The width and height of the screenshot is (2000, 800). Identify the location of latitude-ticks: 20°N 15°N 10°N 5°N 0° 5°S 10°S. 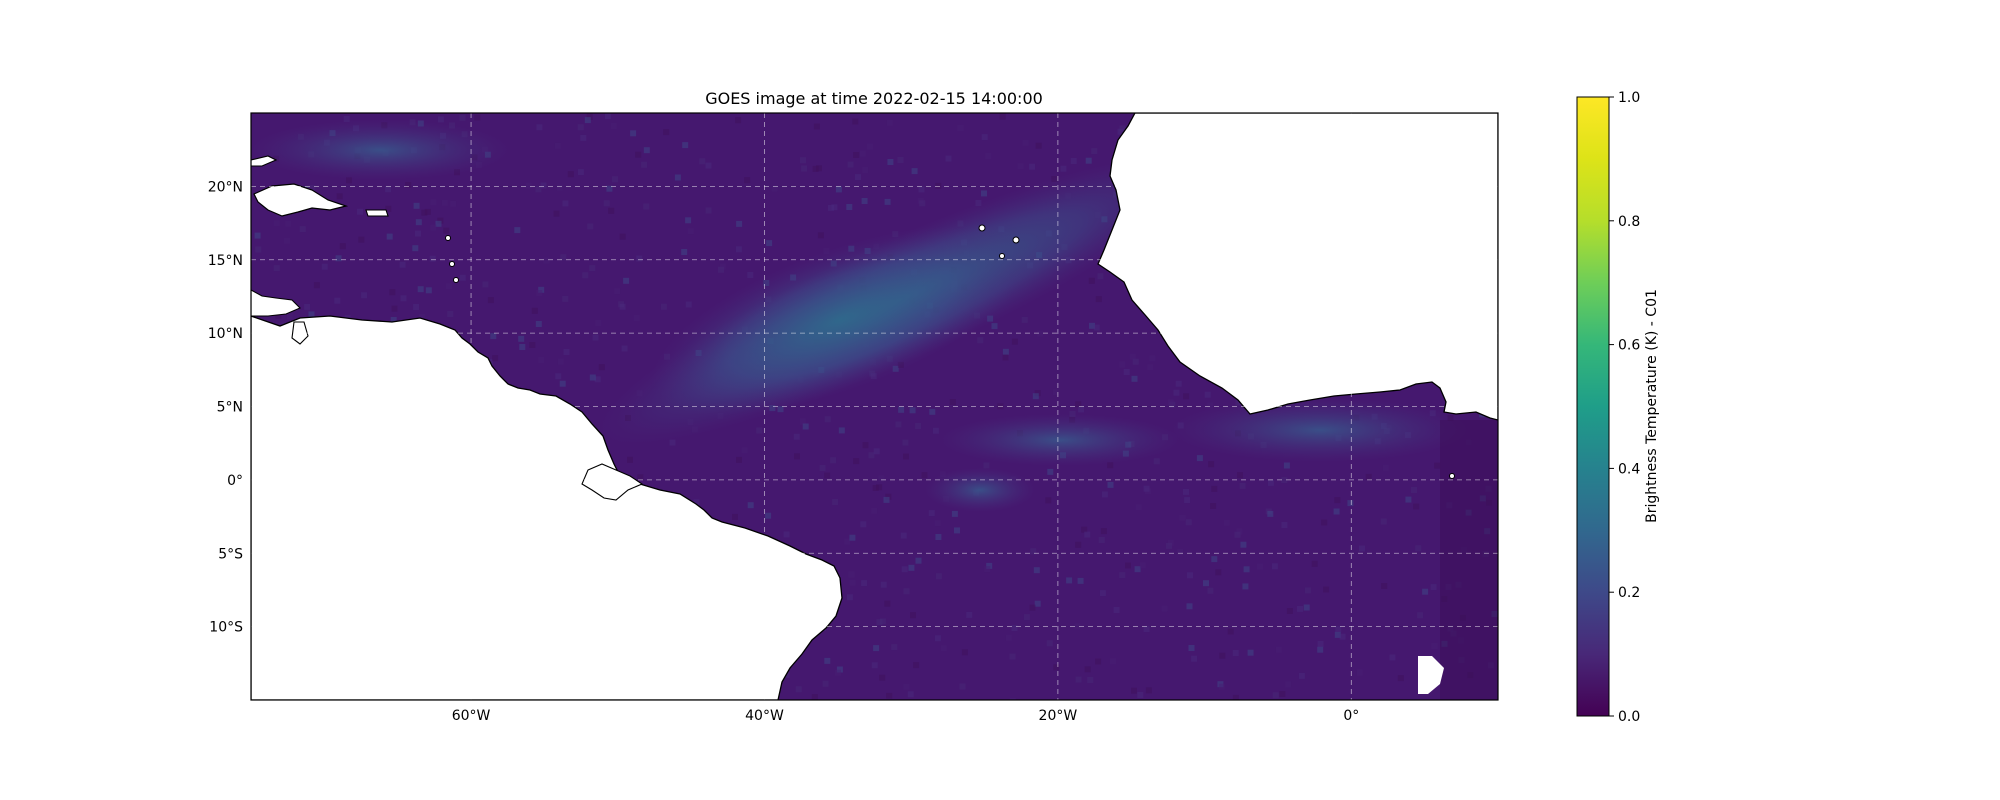
(225, 407).